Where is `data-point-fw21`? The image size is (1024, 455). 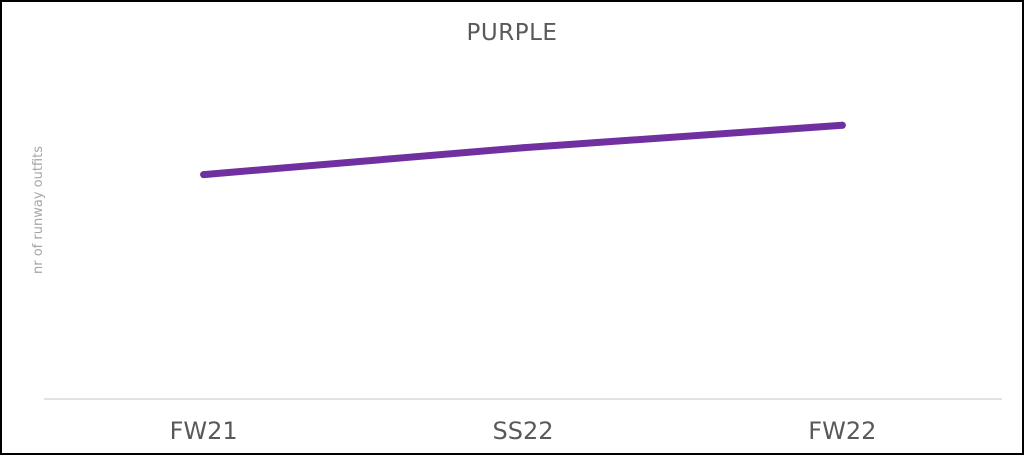
data-point-fw21 is located at coordinates (204, 175).